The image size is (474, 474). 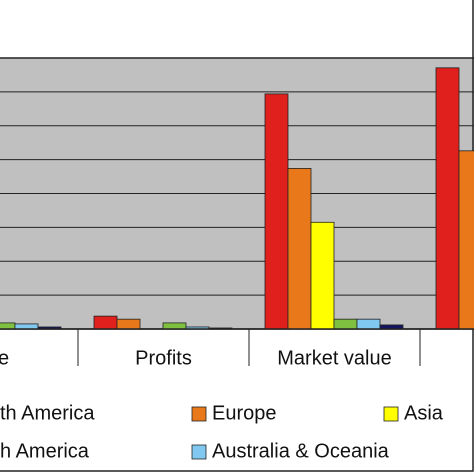 I want to click on legend-label: h America, so click(x=45, y=451).